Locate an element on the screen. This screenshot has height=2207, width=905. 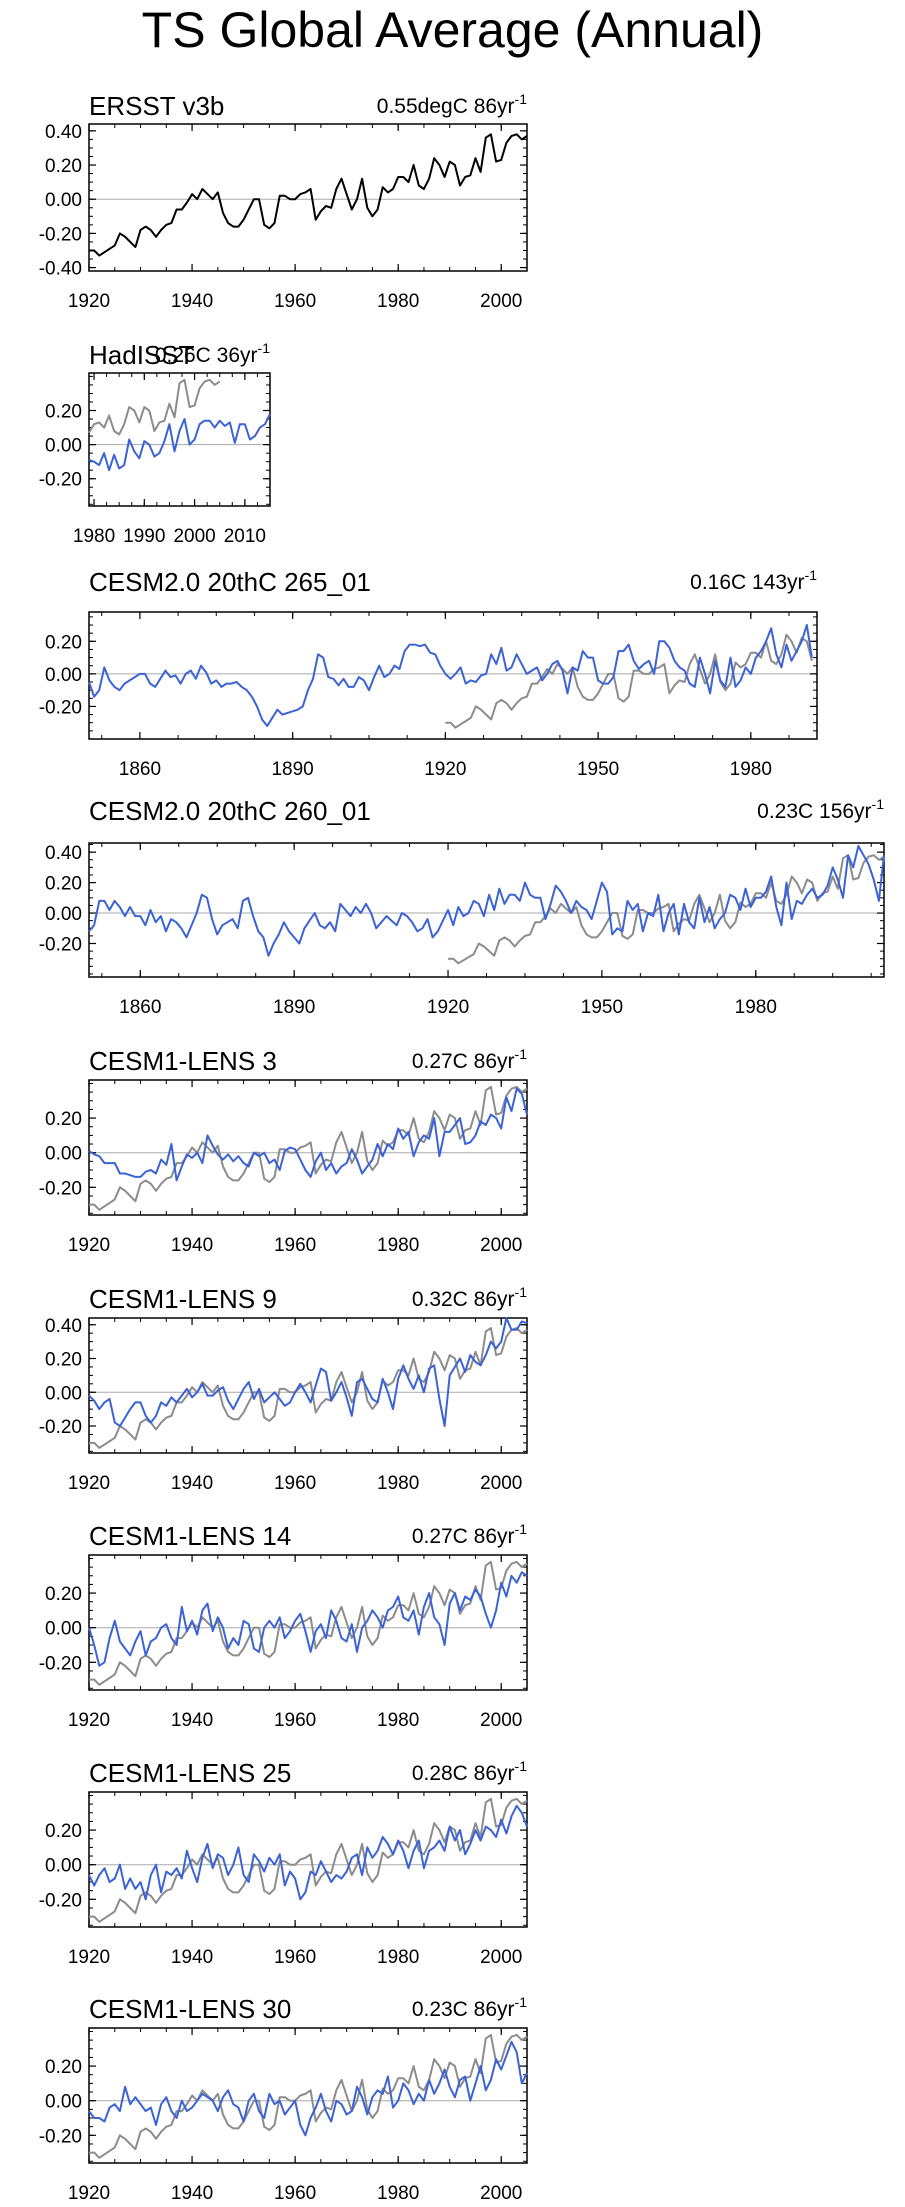
panel-title: CESM1-LENS 14 is located at coordinates (190, 1536).